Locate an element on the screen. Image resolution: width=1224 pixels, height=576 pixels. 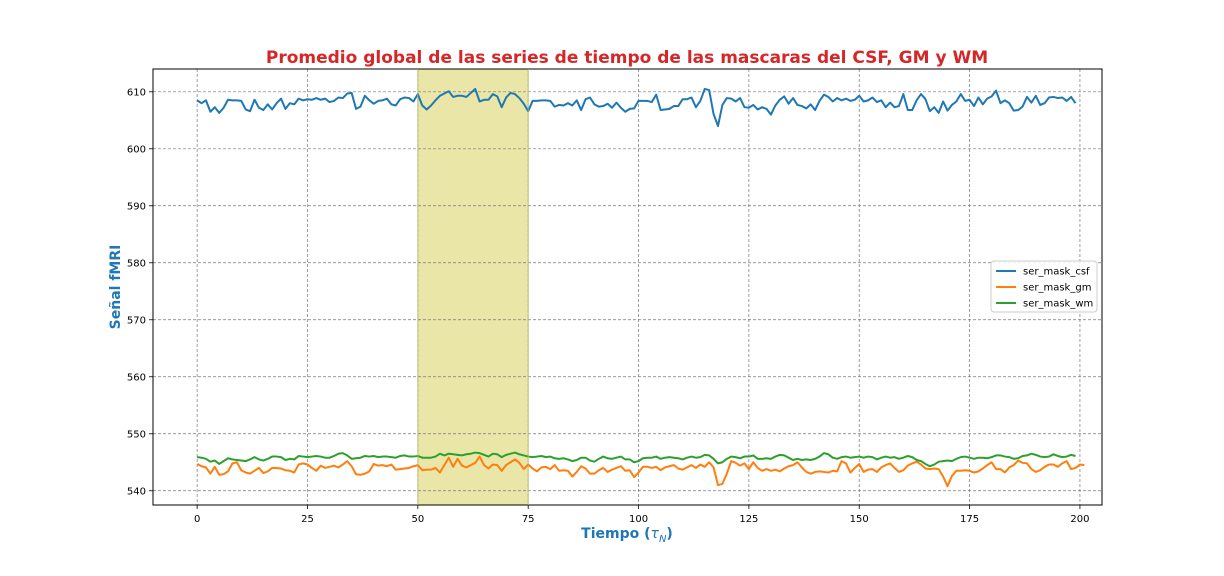
y-tick-label: 580 is located at coordinates (136, 263).